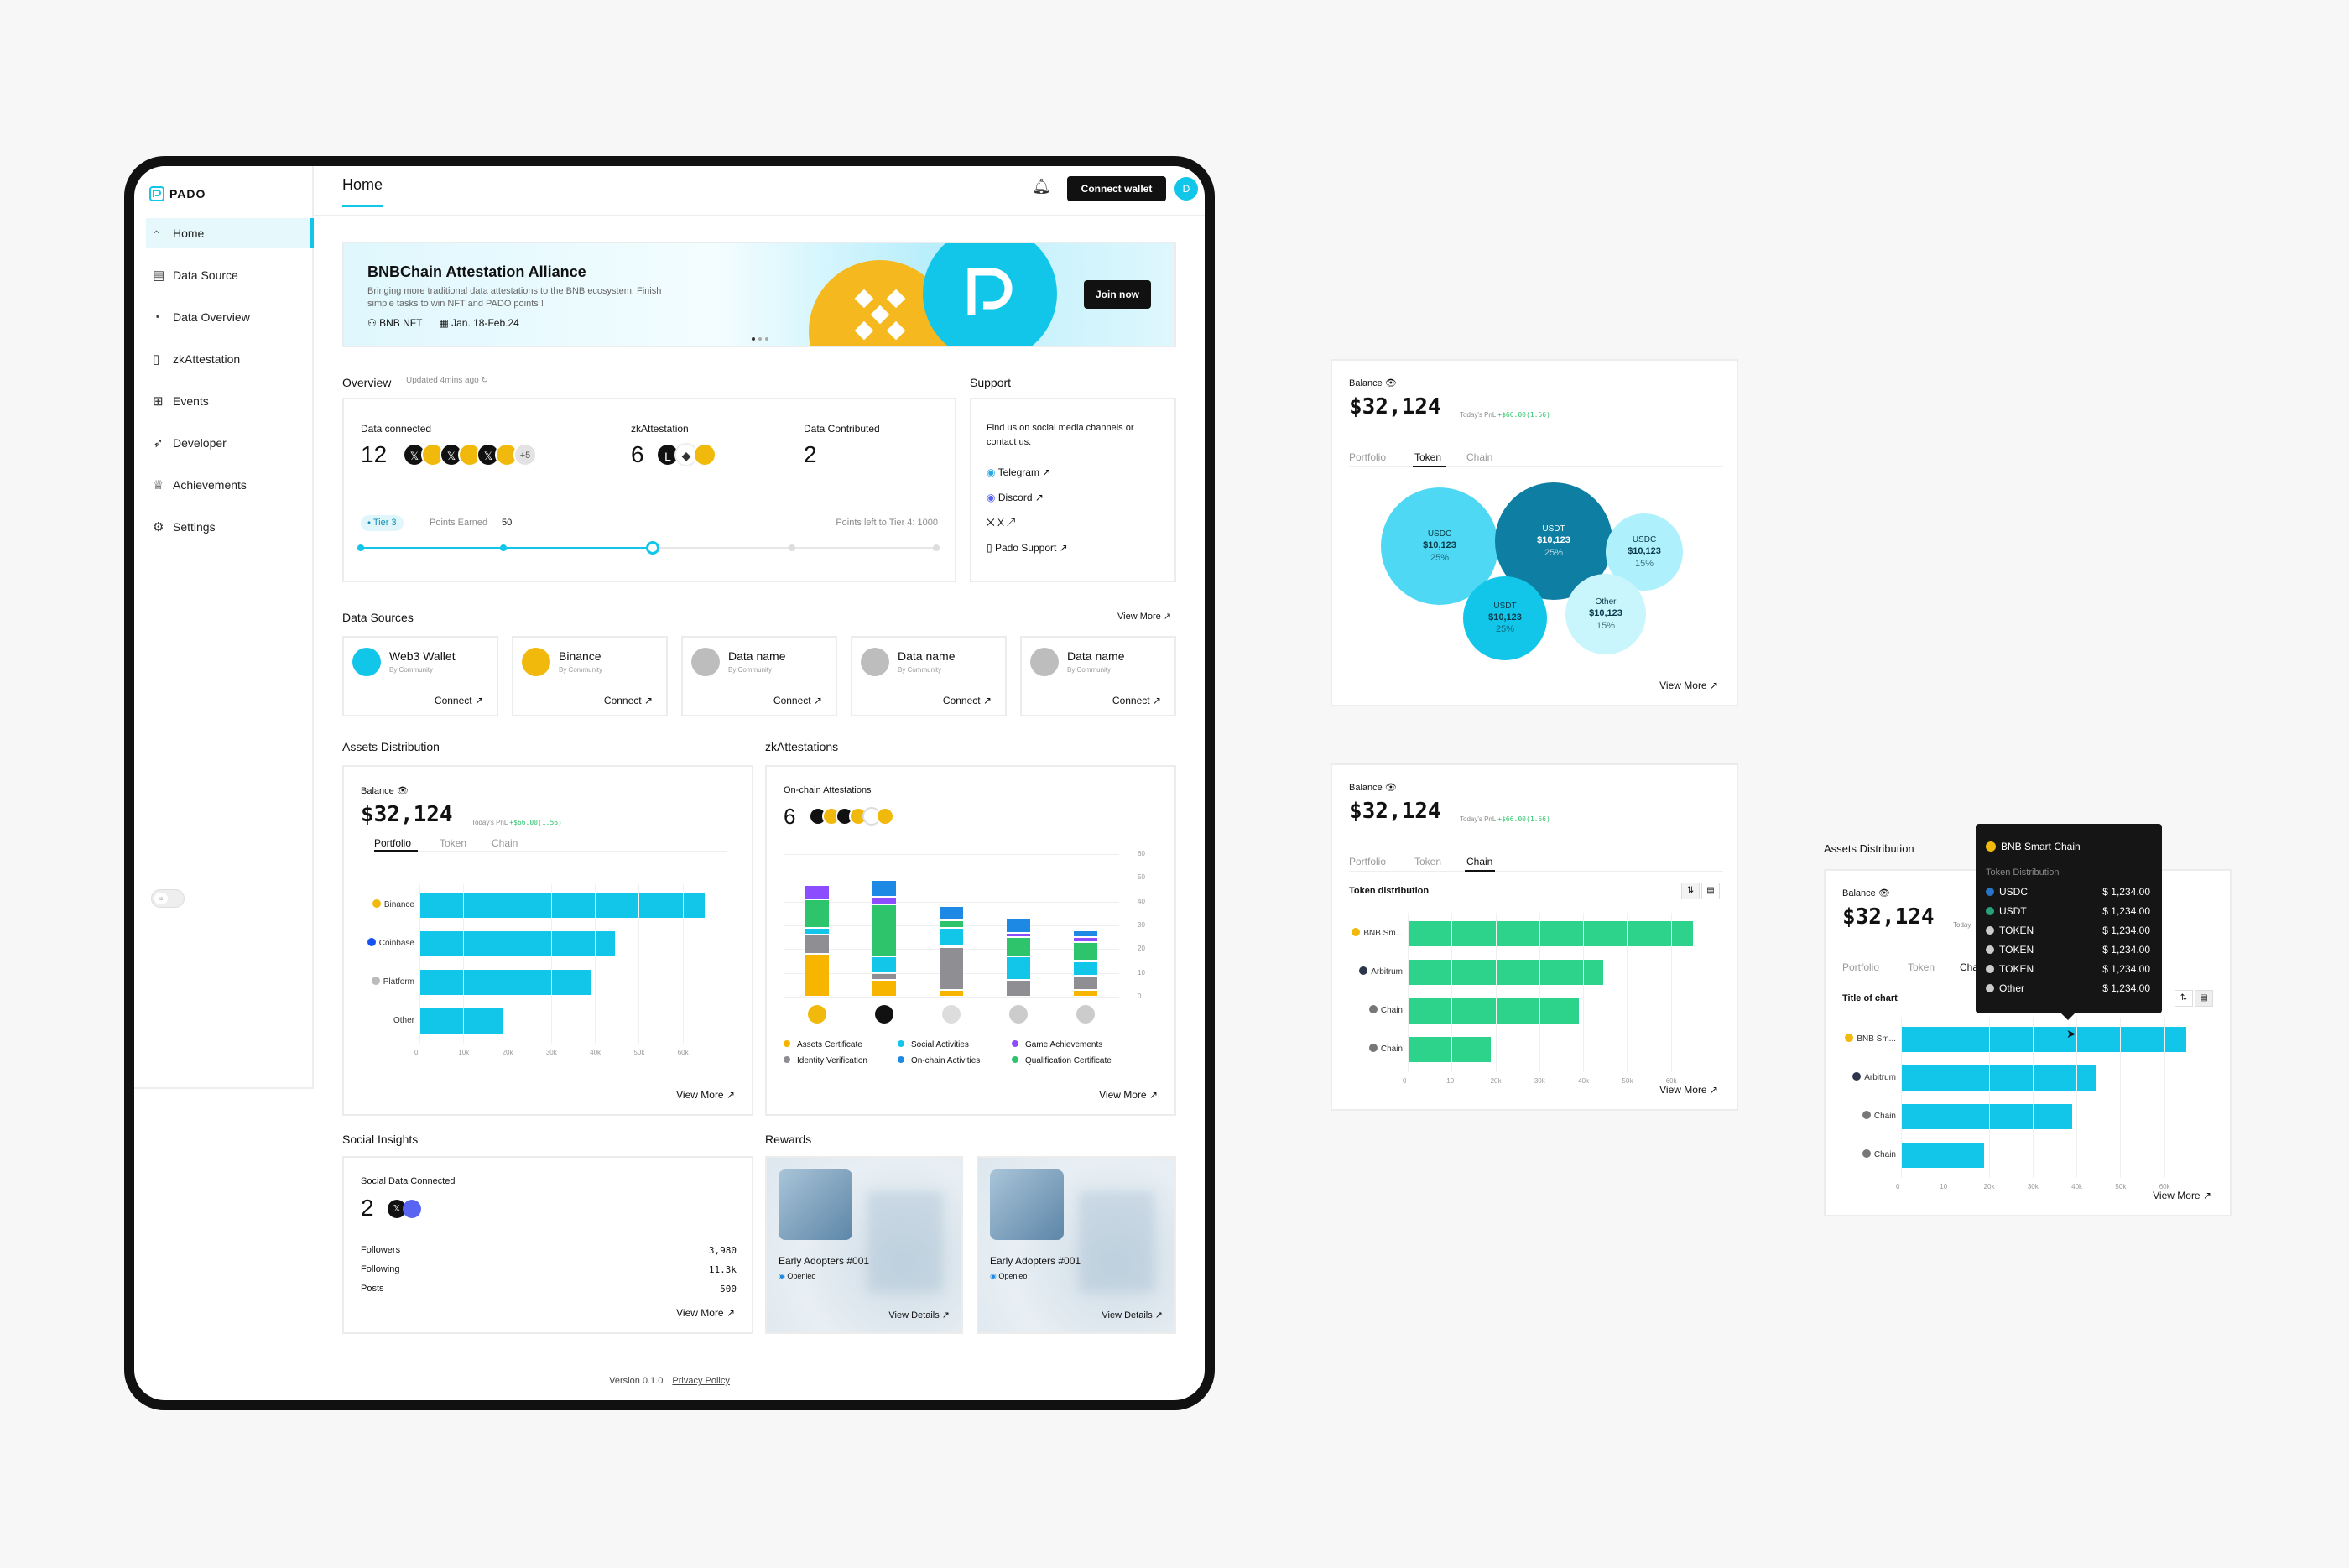 Image resolution: width=2349 pixels, height=1568 pixels. Describe the element at coordinates (760, 339) in the screenshot. I see `carousel-dots` at that location.